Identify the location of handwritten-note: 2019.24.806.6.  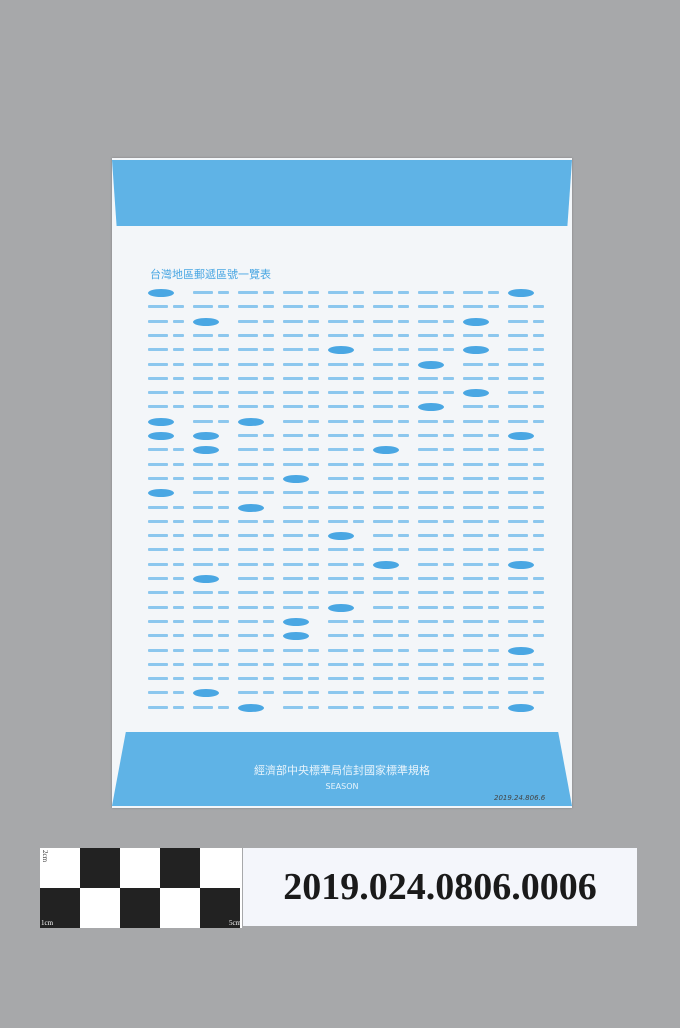
(520, 798).